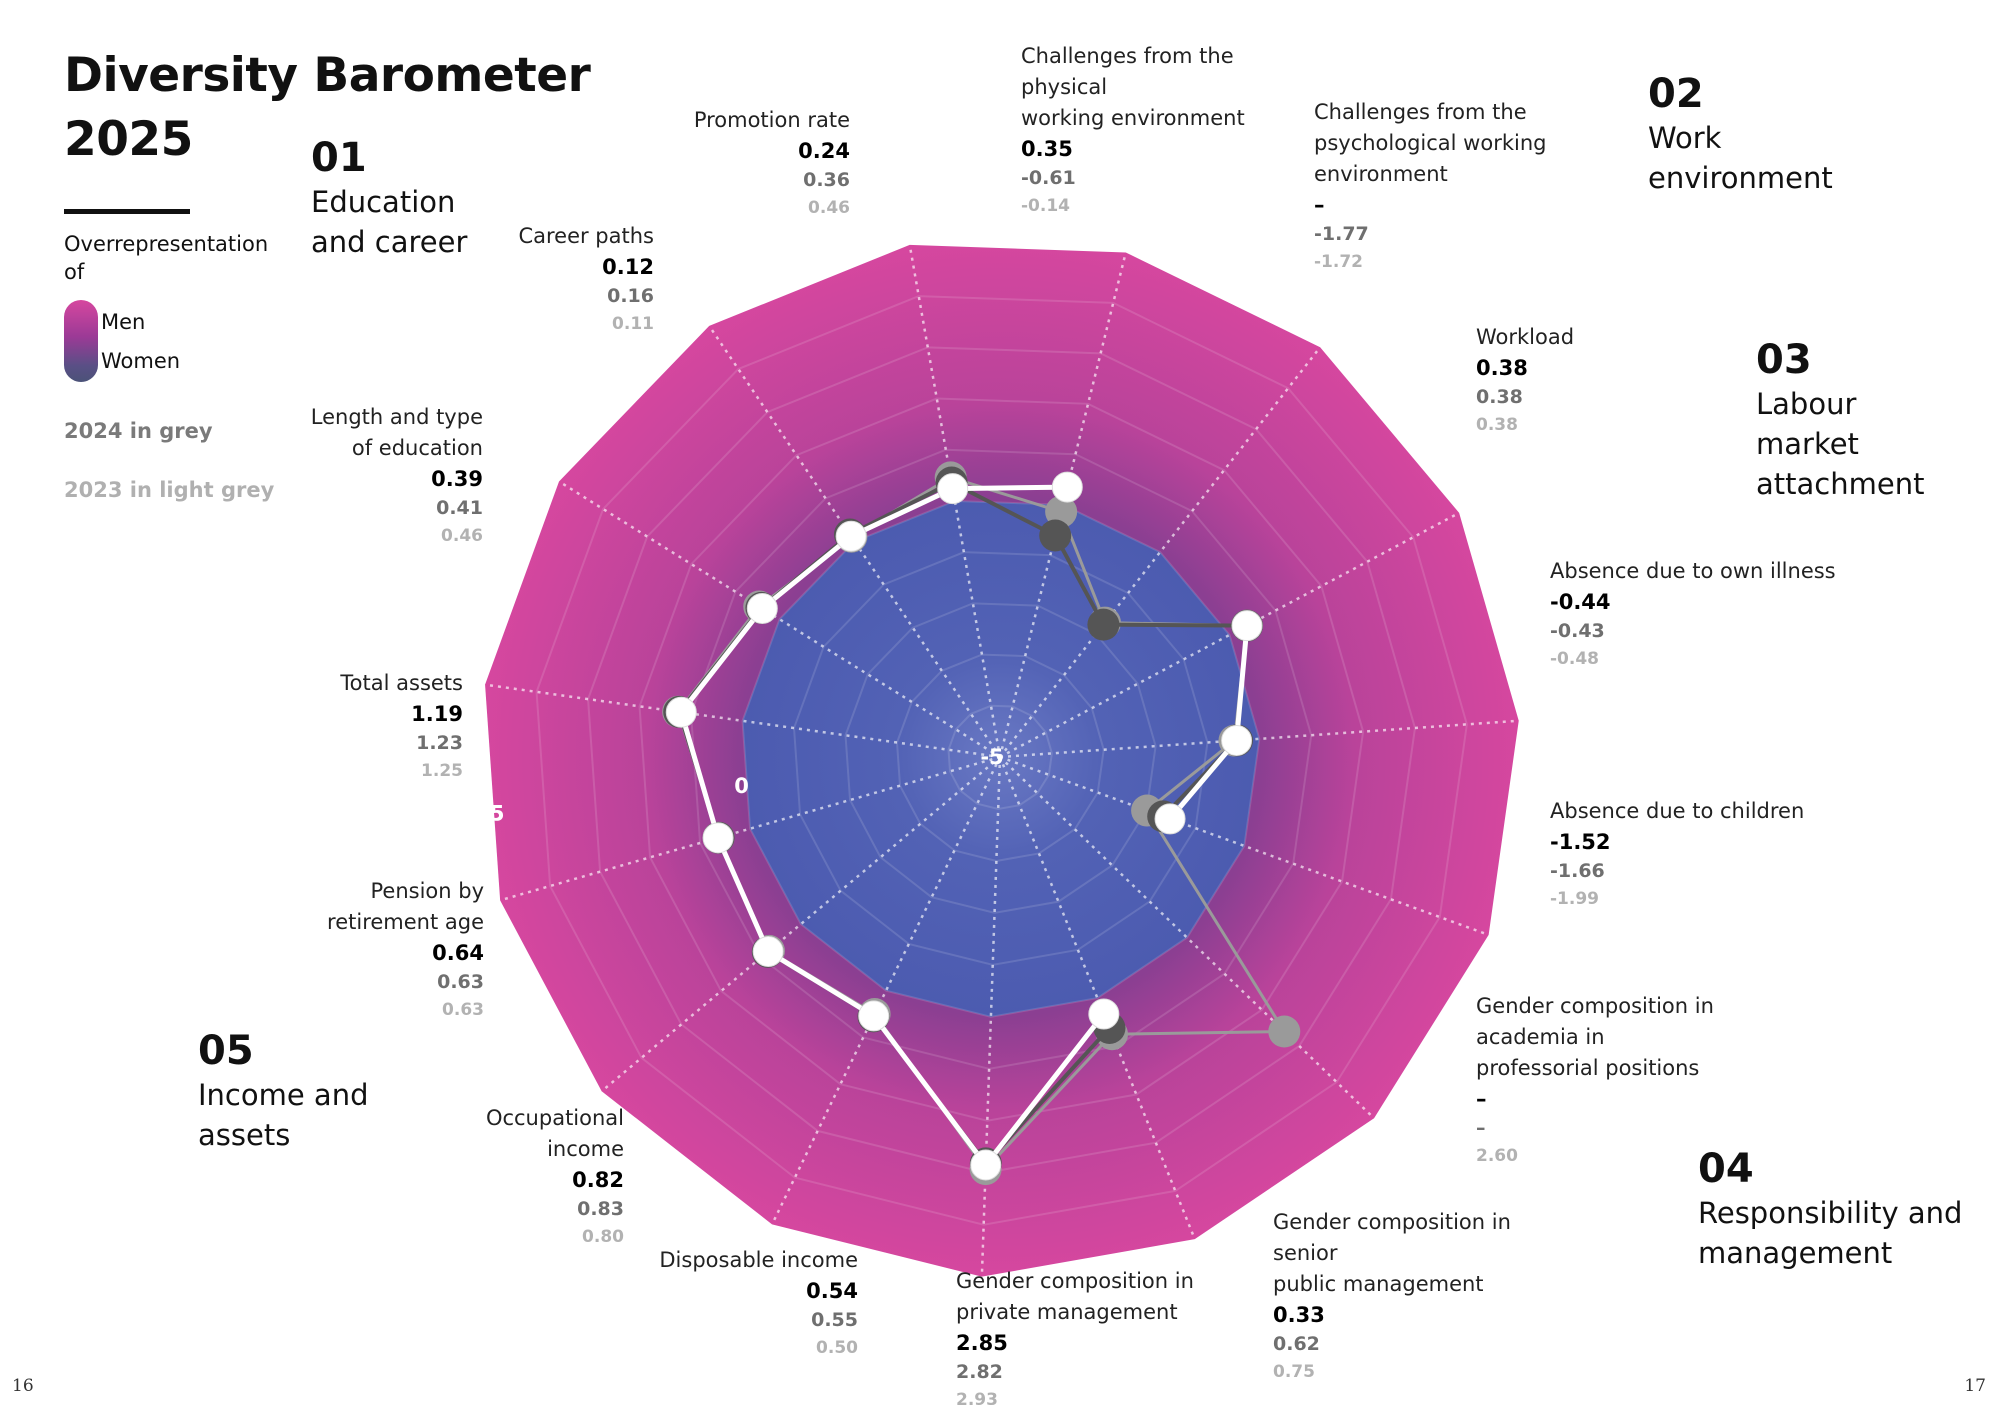 The height and width of the screenshot is (1418, 1998). I want to click on category-name-line: Income and, so click(283, 1095).